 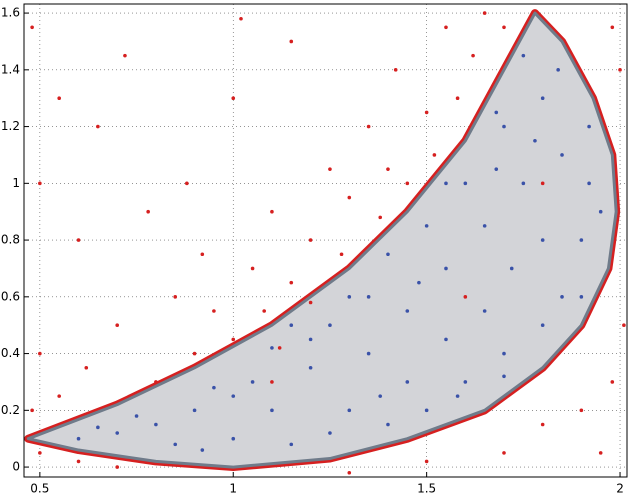 I want to click on x-tick-label: 2, so click(x=620, y=489).